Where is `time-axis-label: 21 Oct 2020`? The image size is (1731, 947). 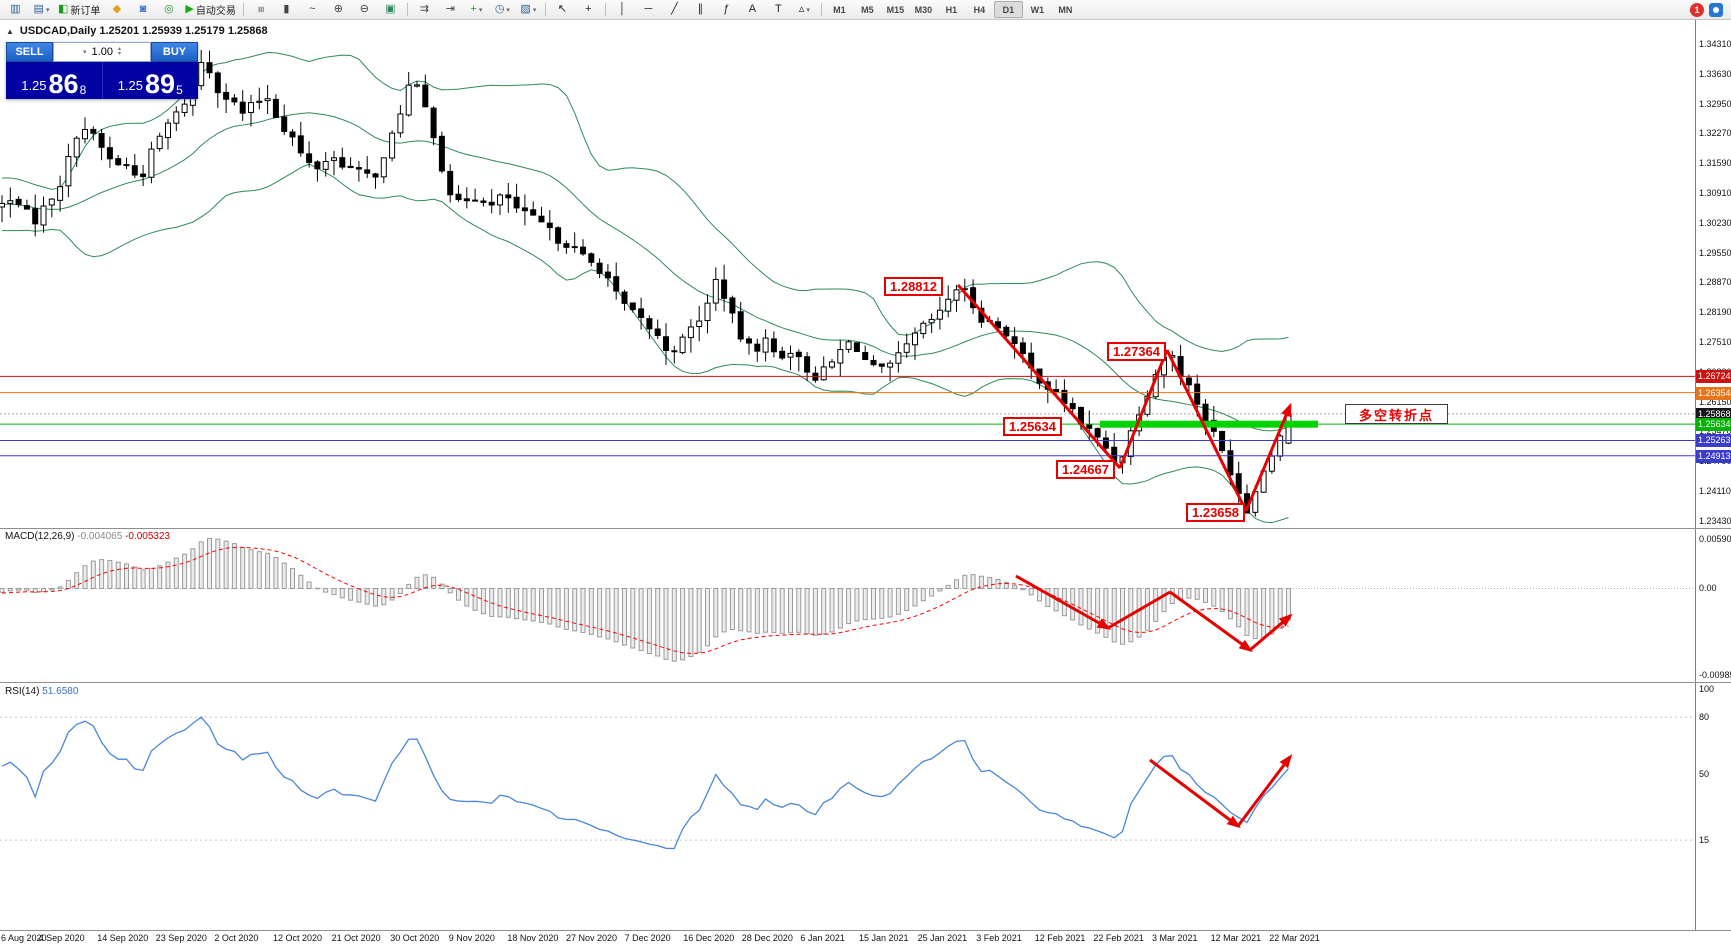
time-axis-label: 21 Oct 2020 is located at coordinates (356, 938).